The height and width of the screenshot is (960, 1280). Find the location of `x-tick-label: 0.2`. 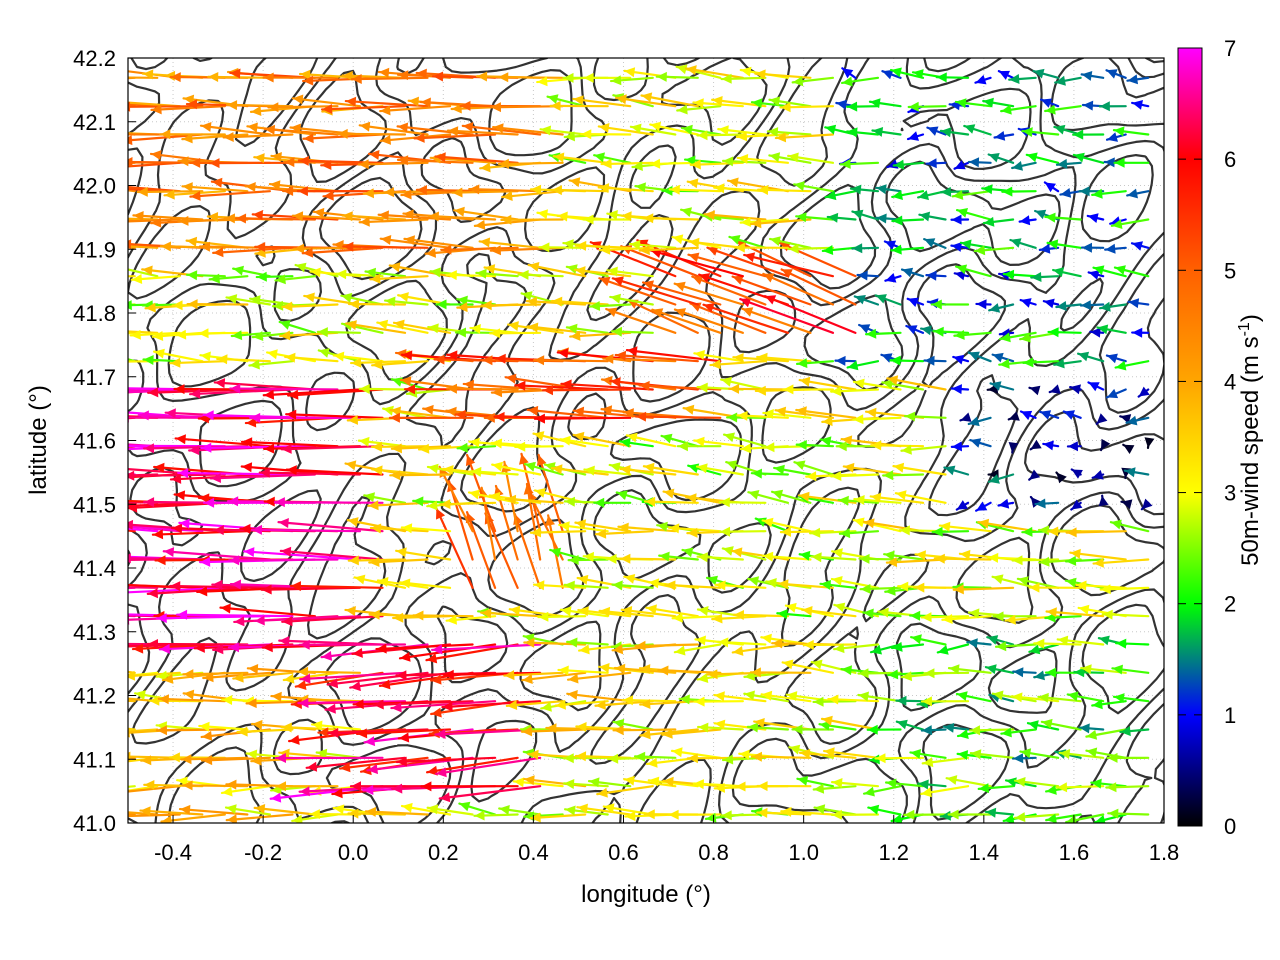

x-tick-label: 0.2 is located at coordinates (443, 852).